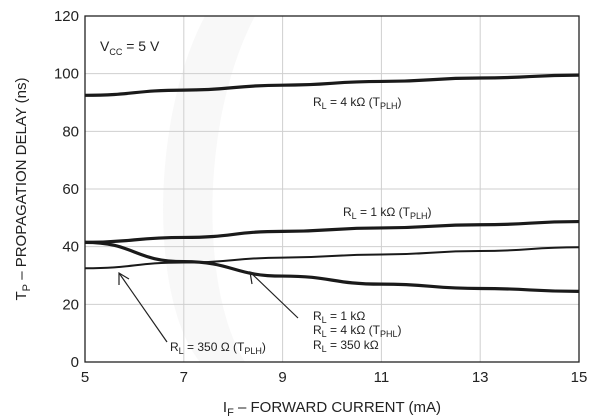 The width and height of the screenshot is (589, 419). What do you see at coordinates (70, 304) in the screenshot?
I see `y-tick-label: 20` at bounding box center [70, 304].